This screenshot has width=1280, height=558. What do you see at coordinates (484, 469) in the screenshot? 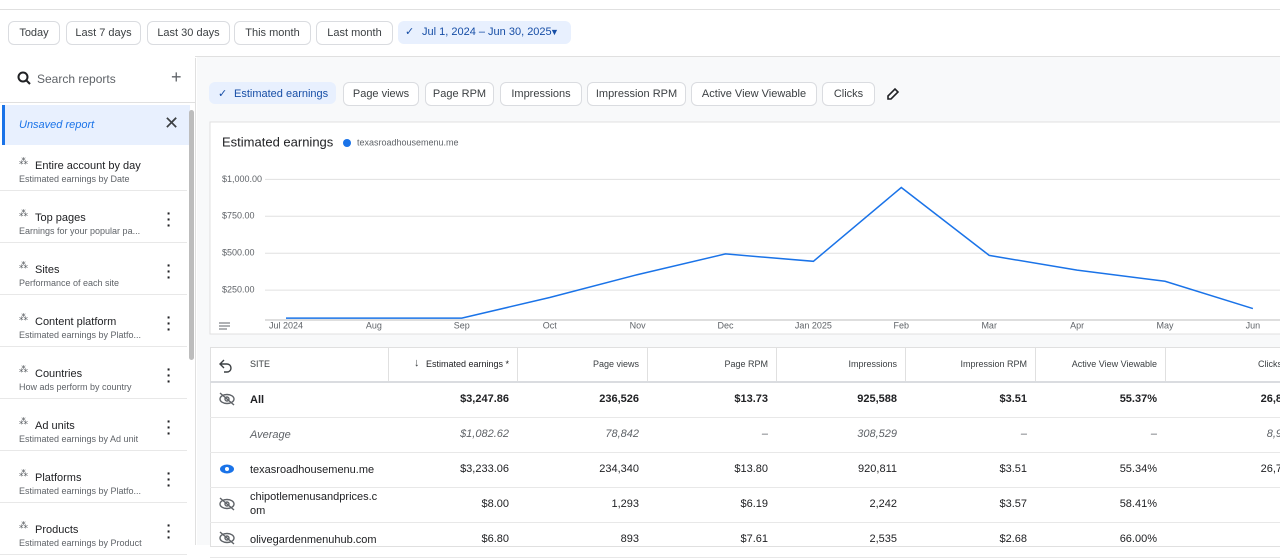
I see `table-cell: $3,233.06` at bounding box center [484, 469].